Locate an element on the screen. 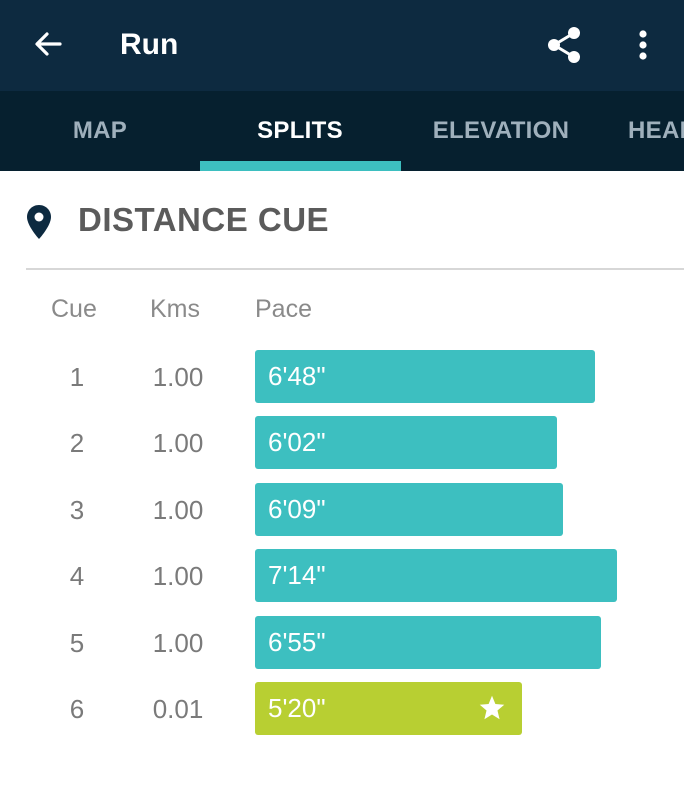 The width and height of the screenshot is (684, 800). arrow-back-icon is located at coordinates (48, 44).